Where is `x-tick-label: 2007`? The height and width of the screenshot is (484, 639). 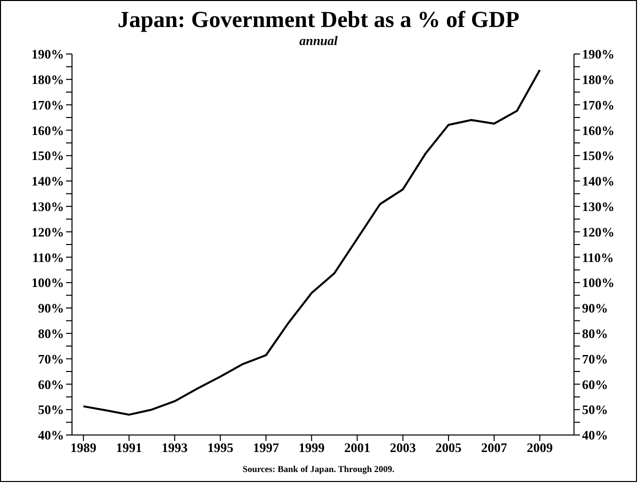
x-tick-label: 2007 is located at coordinates (494, 448).